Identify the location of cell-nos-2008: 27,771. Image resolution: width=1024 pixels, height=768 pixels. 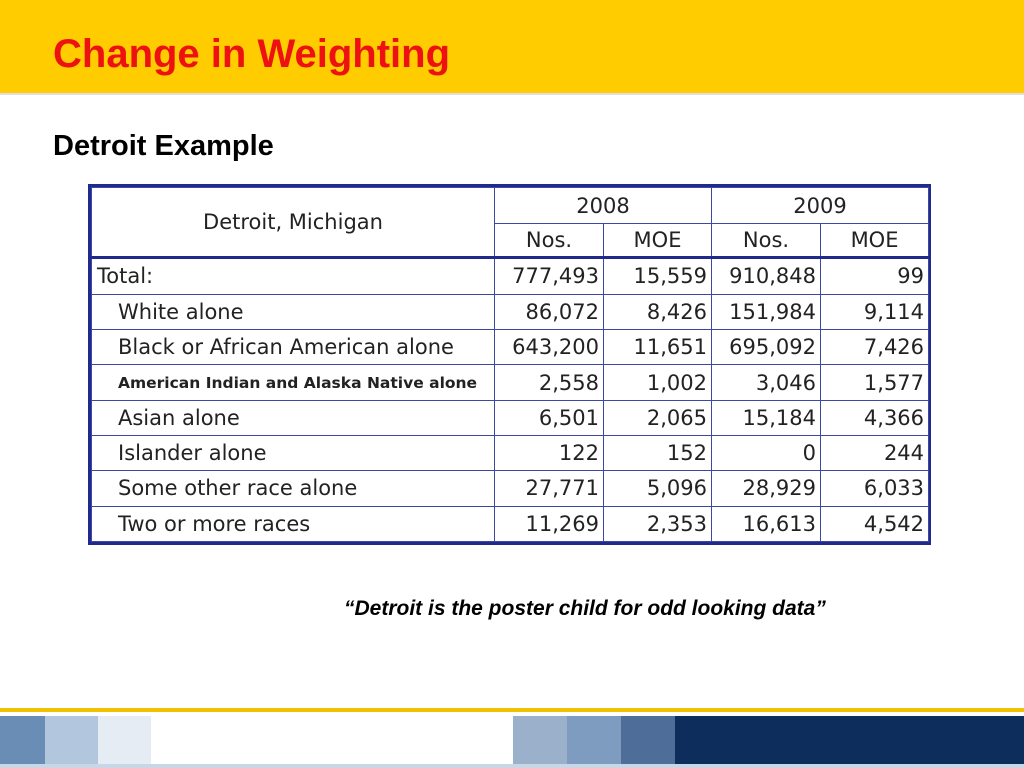
(549, 488).